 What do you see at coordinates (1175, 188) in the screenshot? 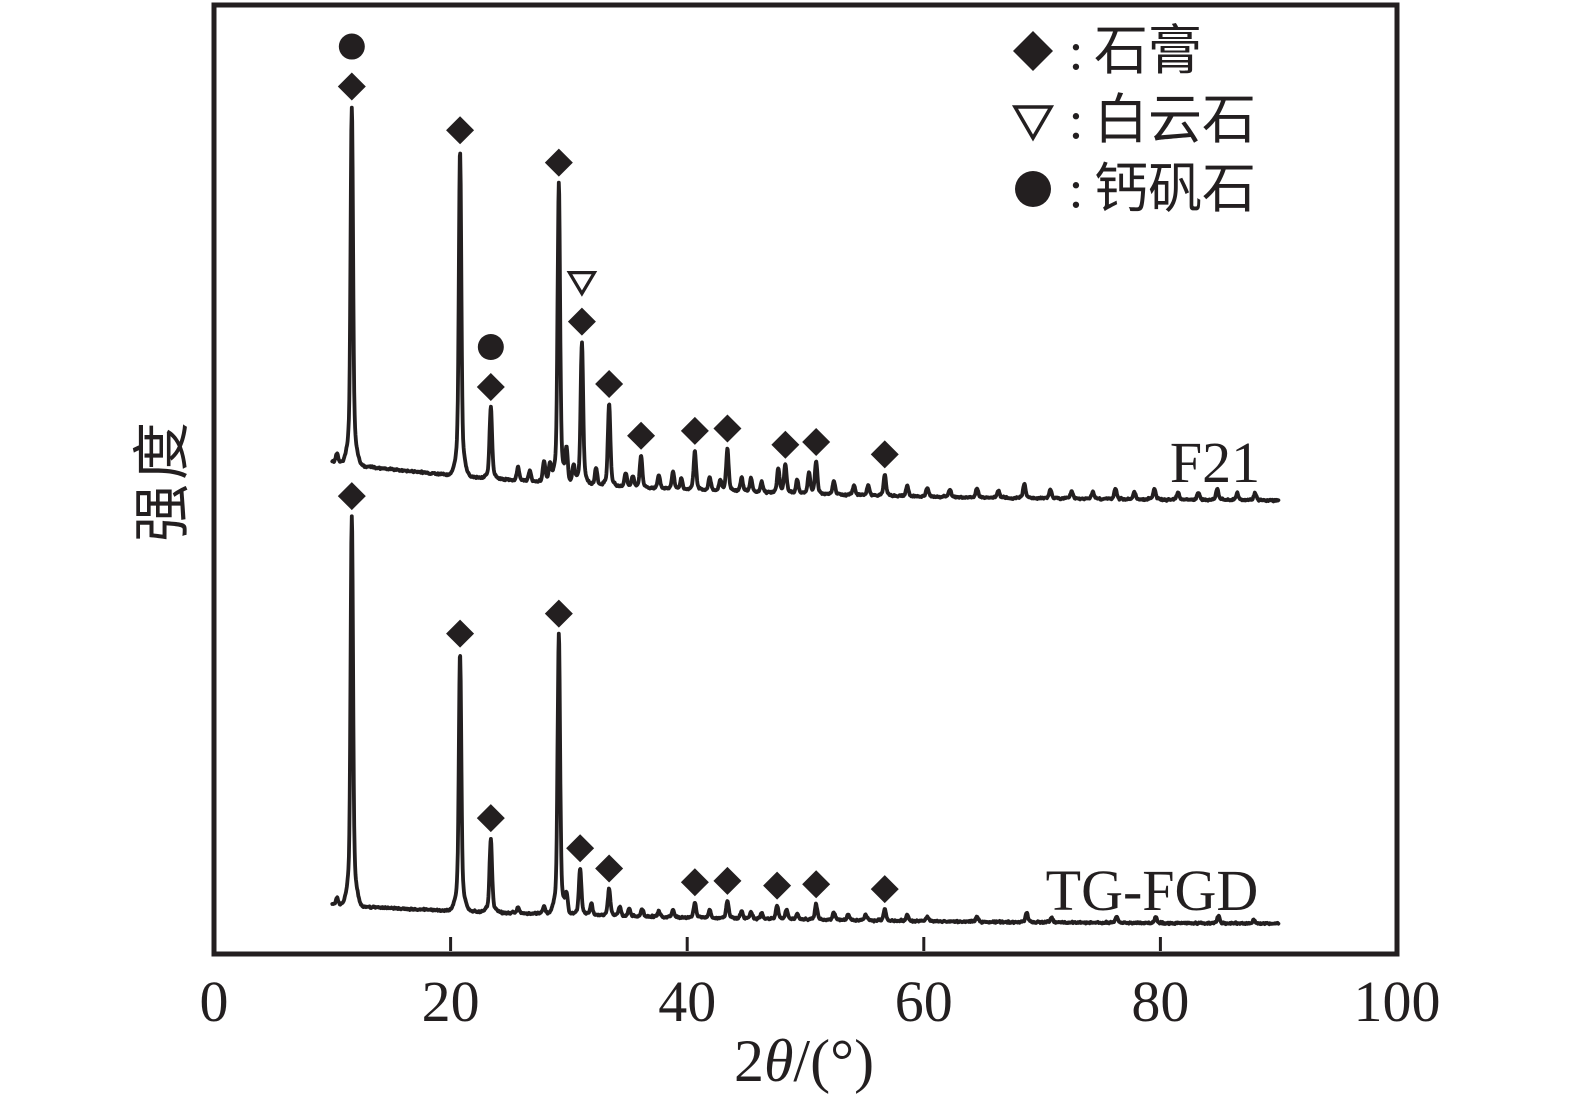
I see `legend-label-ettringite: 钙矾石` at bounding box center [1175, 188].